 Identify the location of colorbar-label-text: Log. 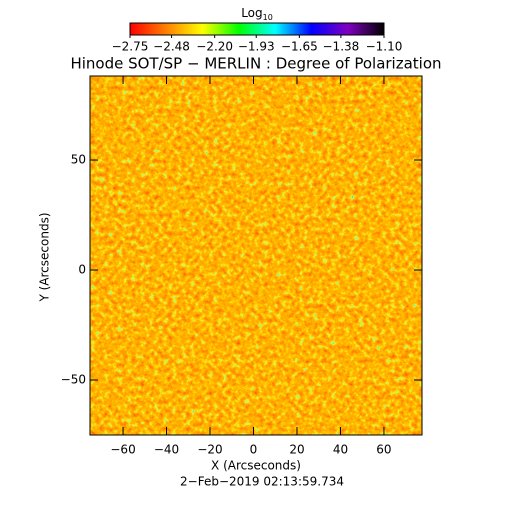
(251, 13).